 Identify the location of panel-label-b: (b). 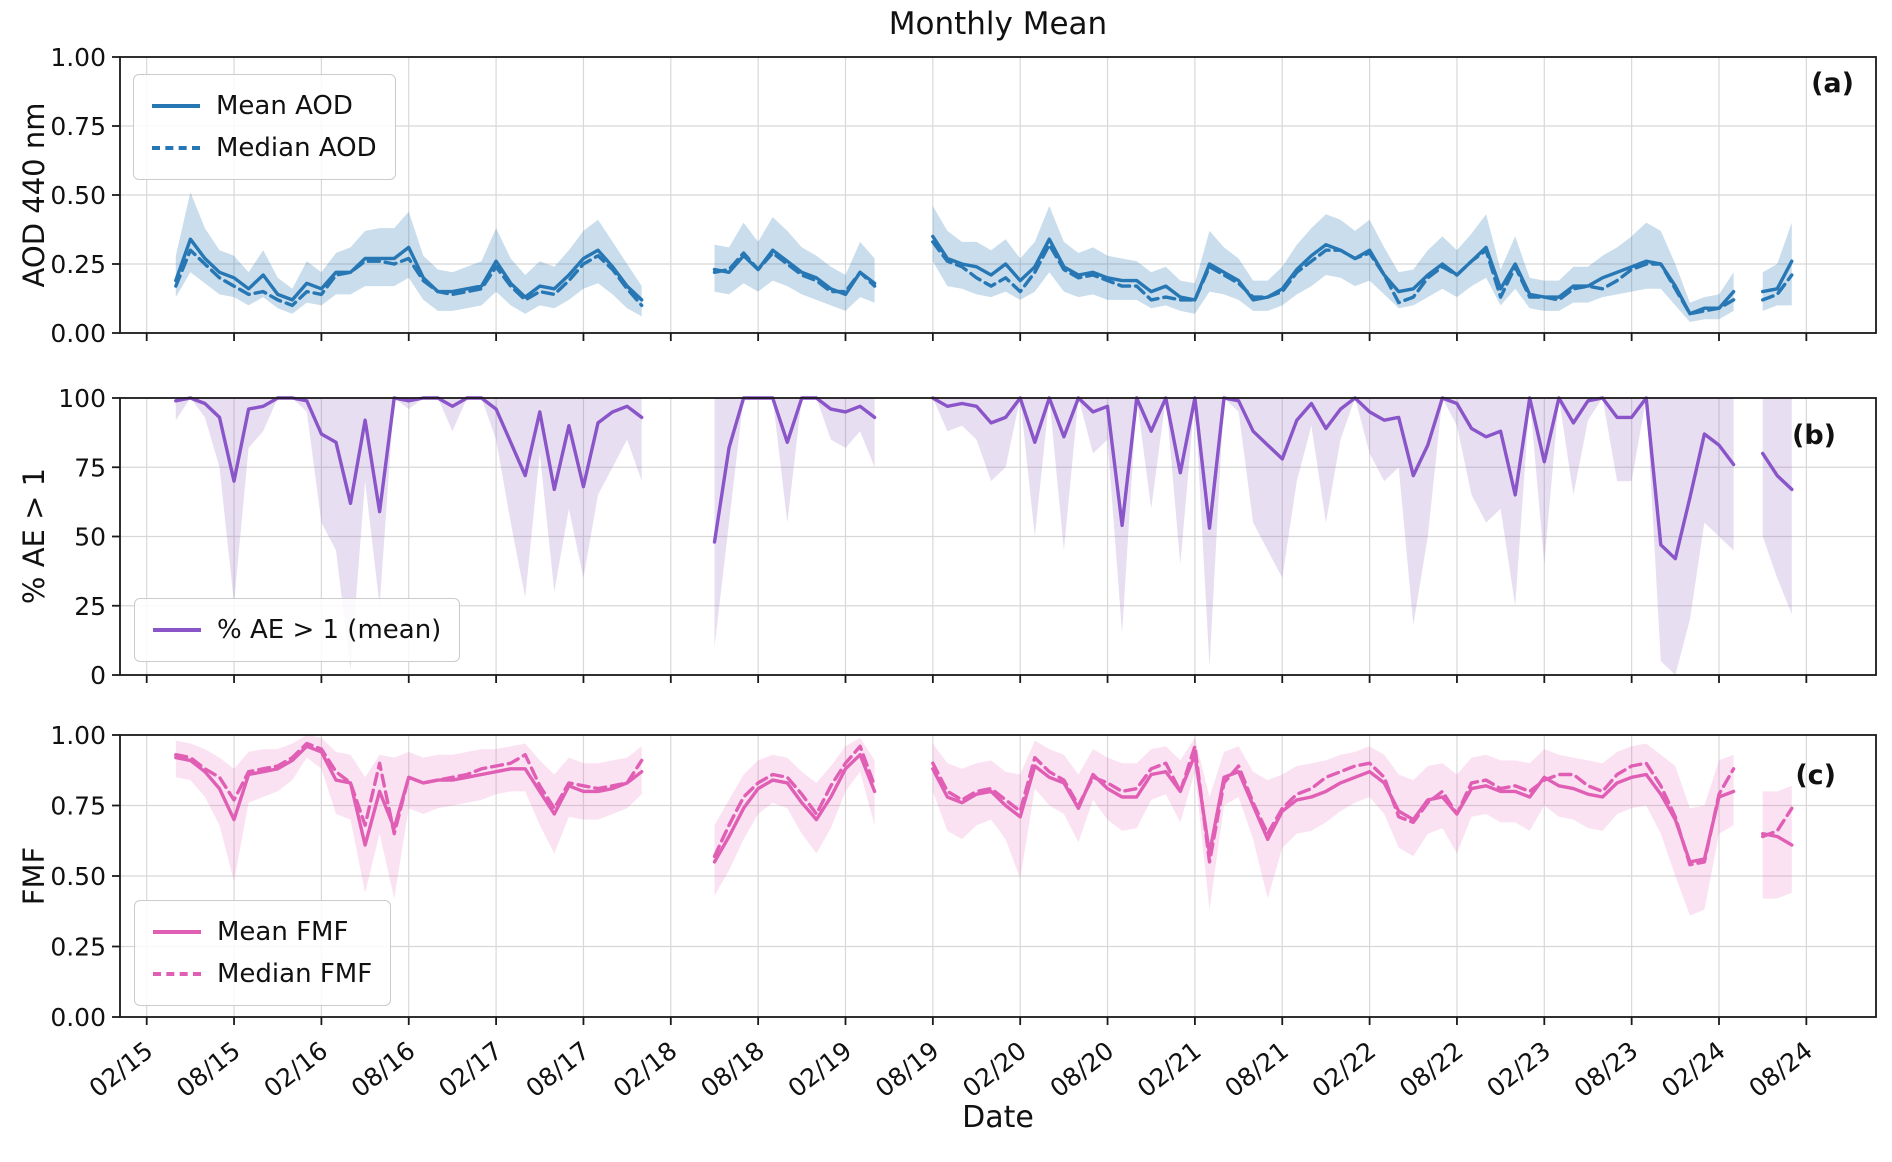
(1813, 435).